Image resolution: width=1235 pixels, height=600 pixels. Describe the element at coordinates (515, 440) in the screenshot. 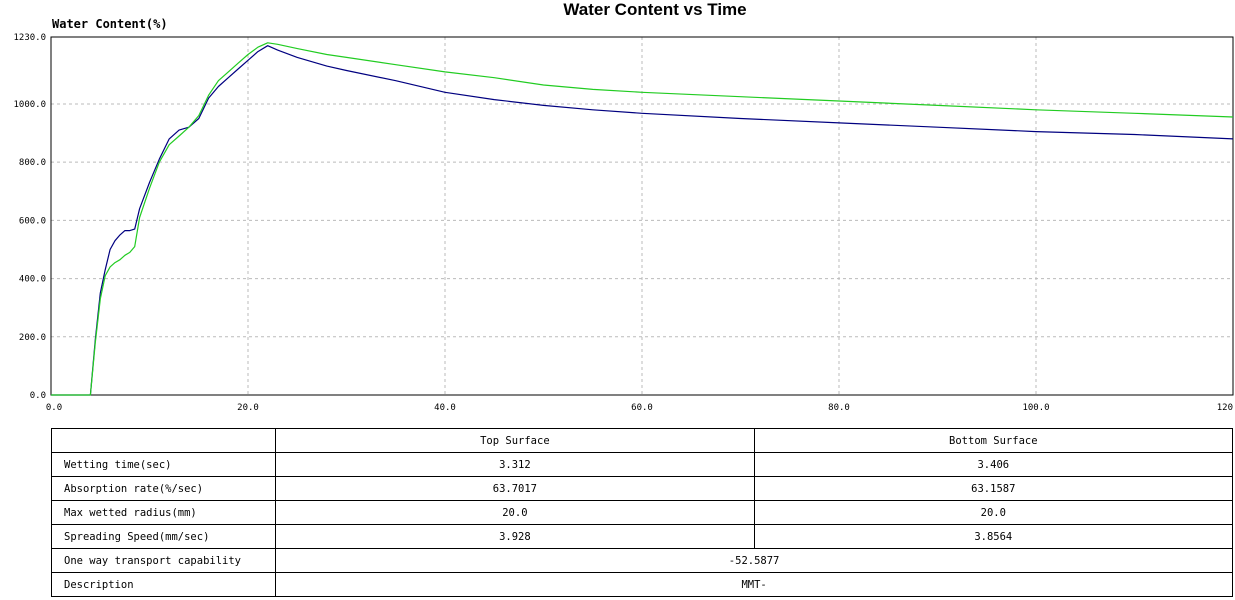

I see `header-top-surface: Top Surface` at that location.